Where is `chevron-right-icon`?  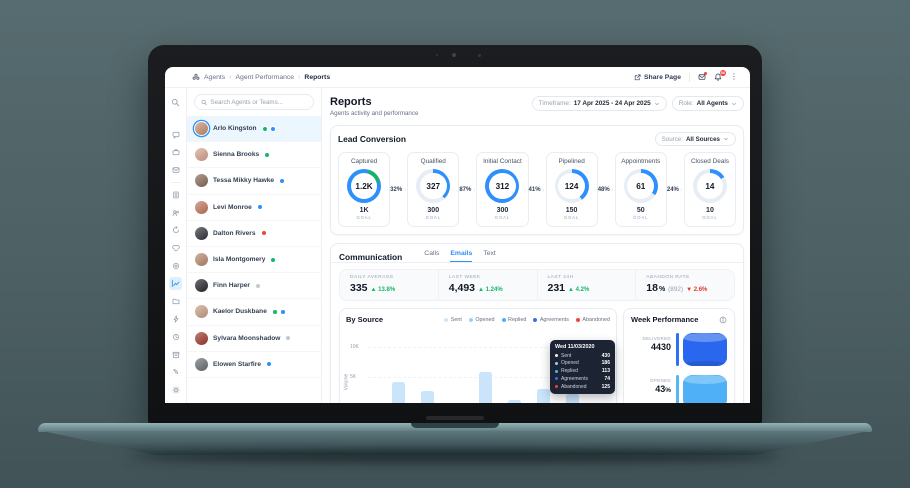
chevron-right-icon is located at coordinates (474, 189).